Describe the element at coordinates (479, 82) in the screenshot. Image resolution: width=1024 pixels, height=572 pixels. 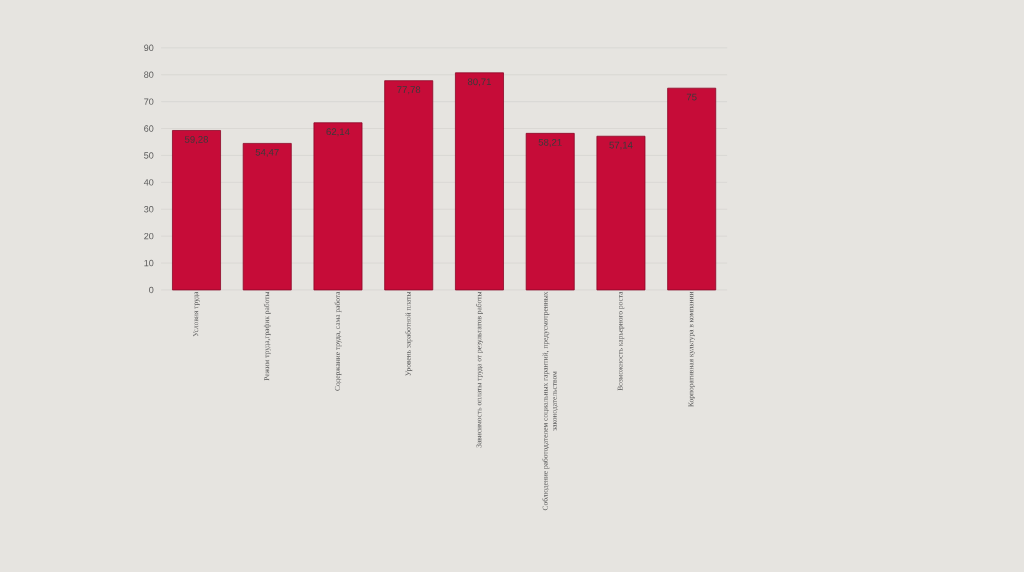
I see `data-label: 80,71` at that location.